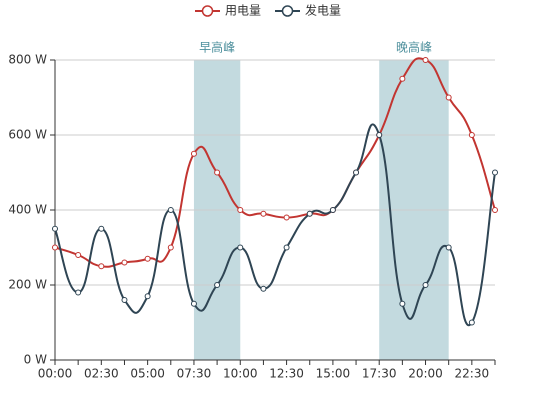  What do you see at coordinates (55, 374) in the screenshot?
I see `x-tick-label: 00:00` at bounding box center [55, 374].